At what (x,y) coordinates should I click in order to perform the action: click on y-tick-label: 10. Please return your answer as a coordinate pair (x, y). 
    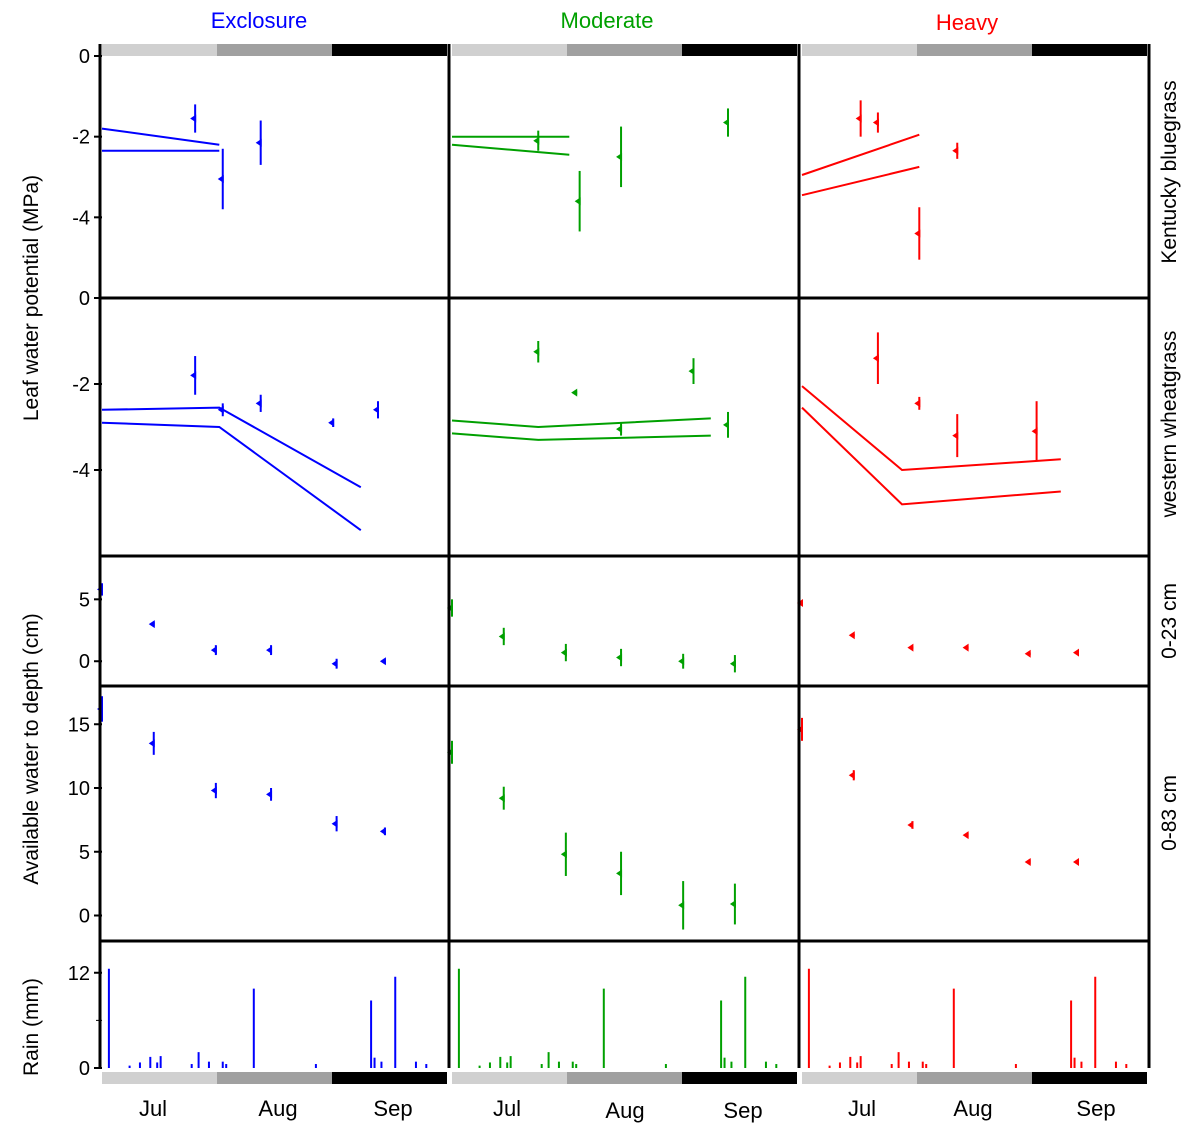
    Looking at the image, I should click on (79, 789).